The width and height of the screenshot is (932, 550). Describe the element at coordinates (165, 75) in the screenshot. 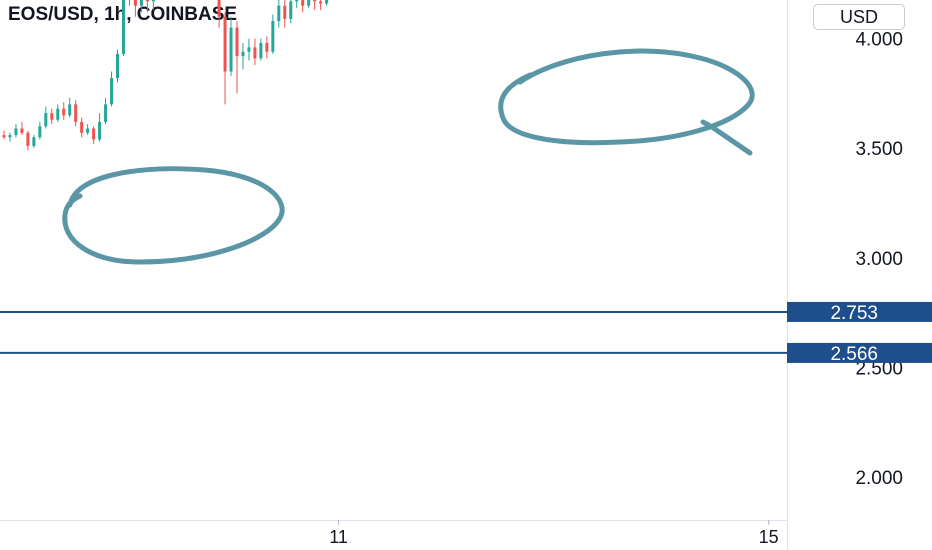

I see `candles-layer` at that location.